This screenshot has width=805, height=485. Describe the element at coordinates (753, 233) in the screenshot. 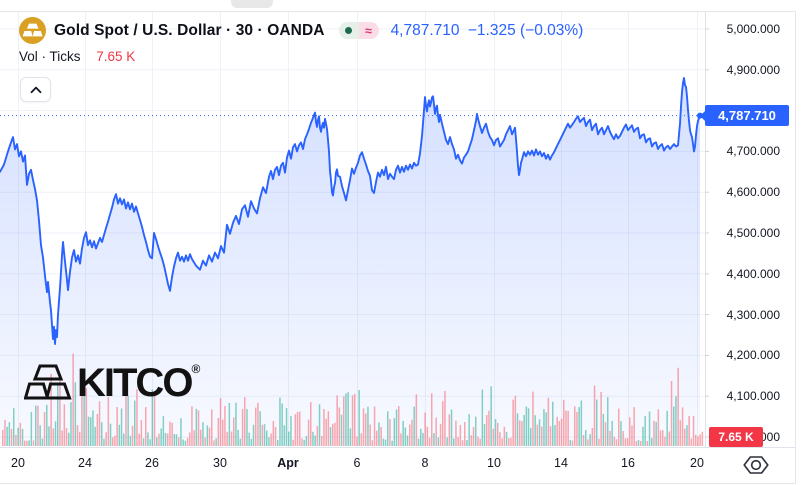

I see `y-axis-tick-label: 4,500.000` at that location.